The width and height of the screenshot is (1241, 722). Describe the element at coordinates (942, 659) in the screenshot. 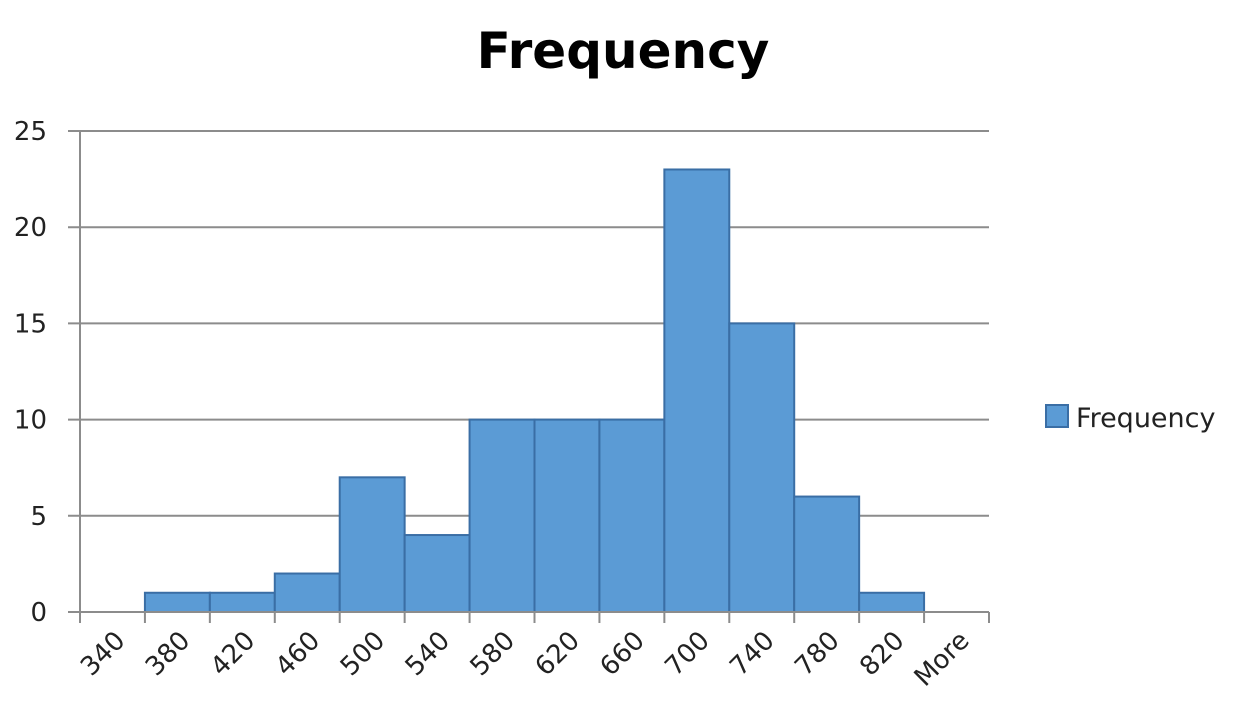

I see `x-tick-label: More` at that location.